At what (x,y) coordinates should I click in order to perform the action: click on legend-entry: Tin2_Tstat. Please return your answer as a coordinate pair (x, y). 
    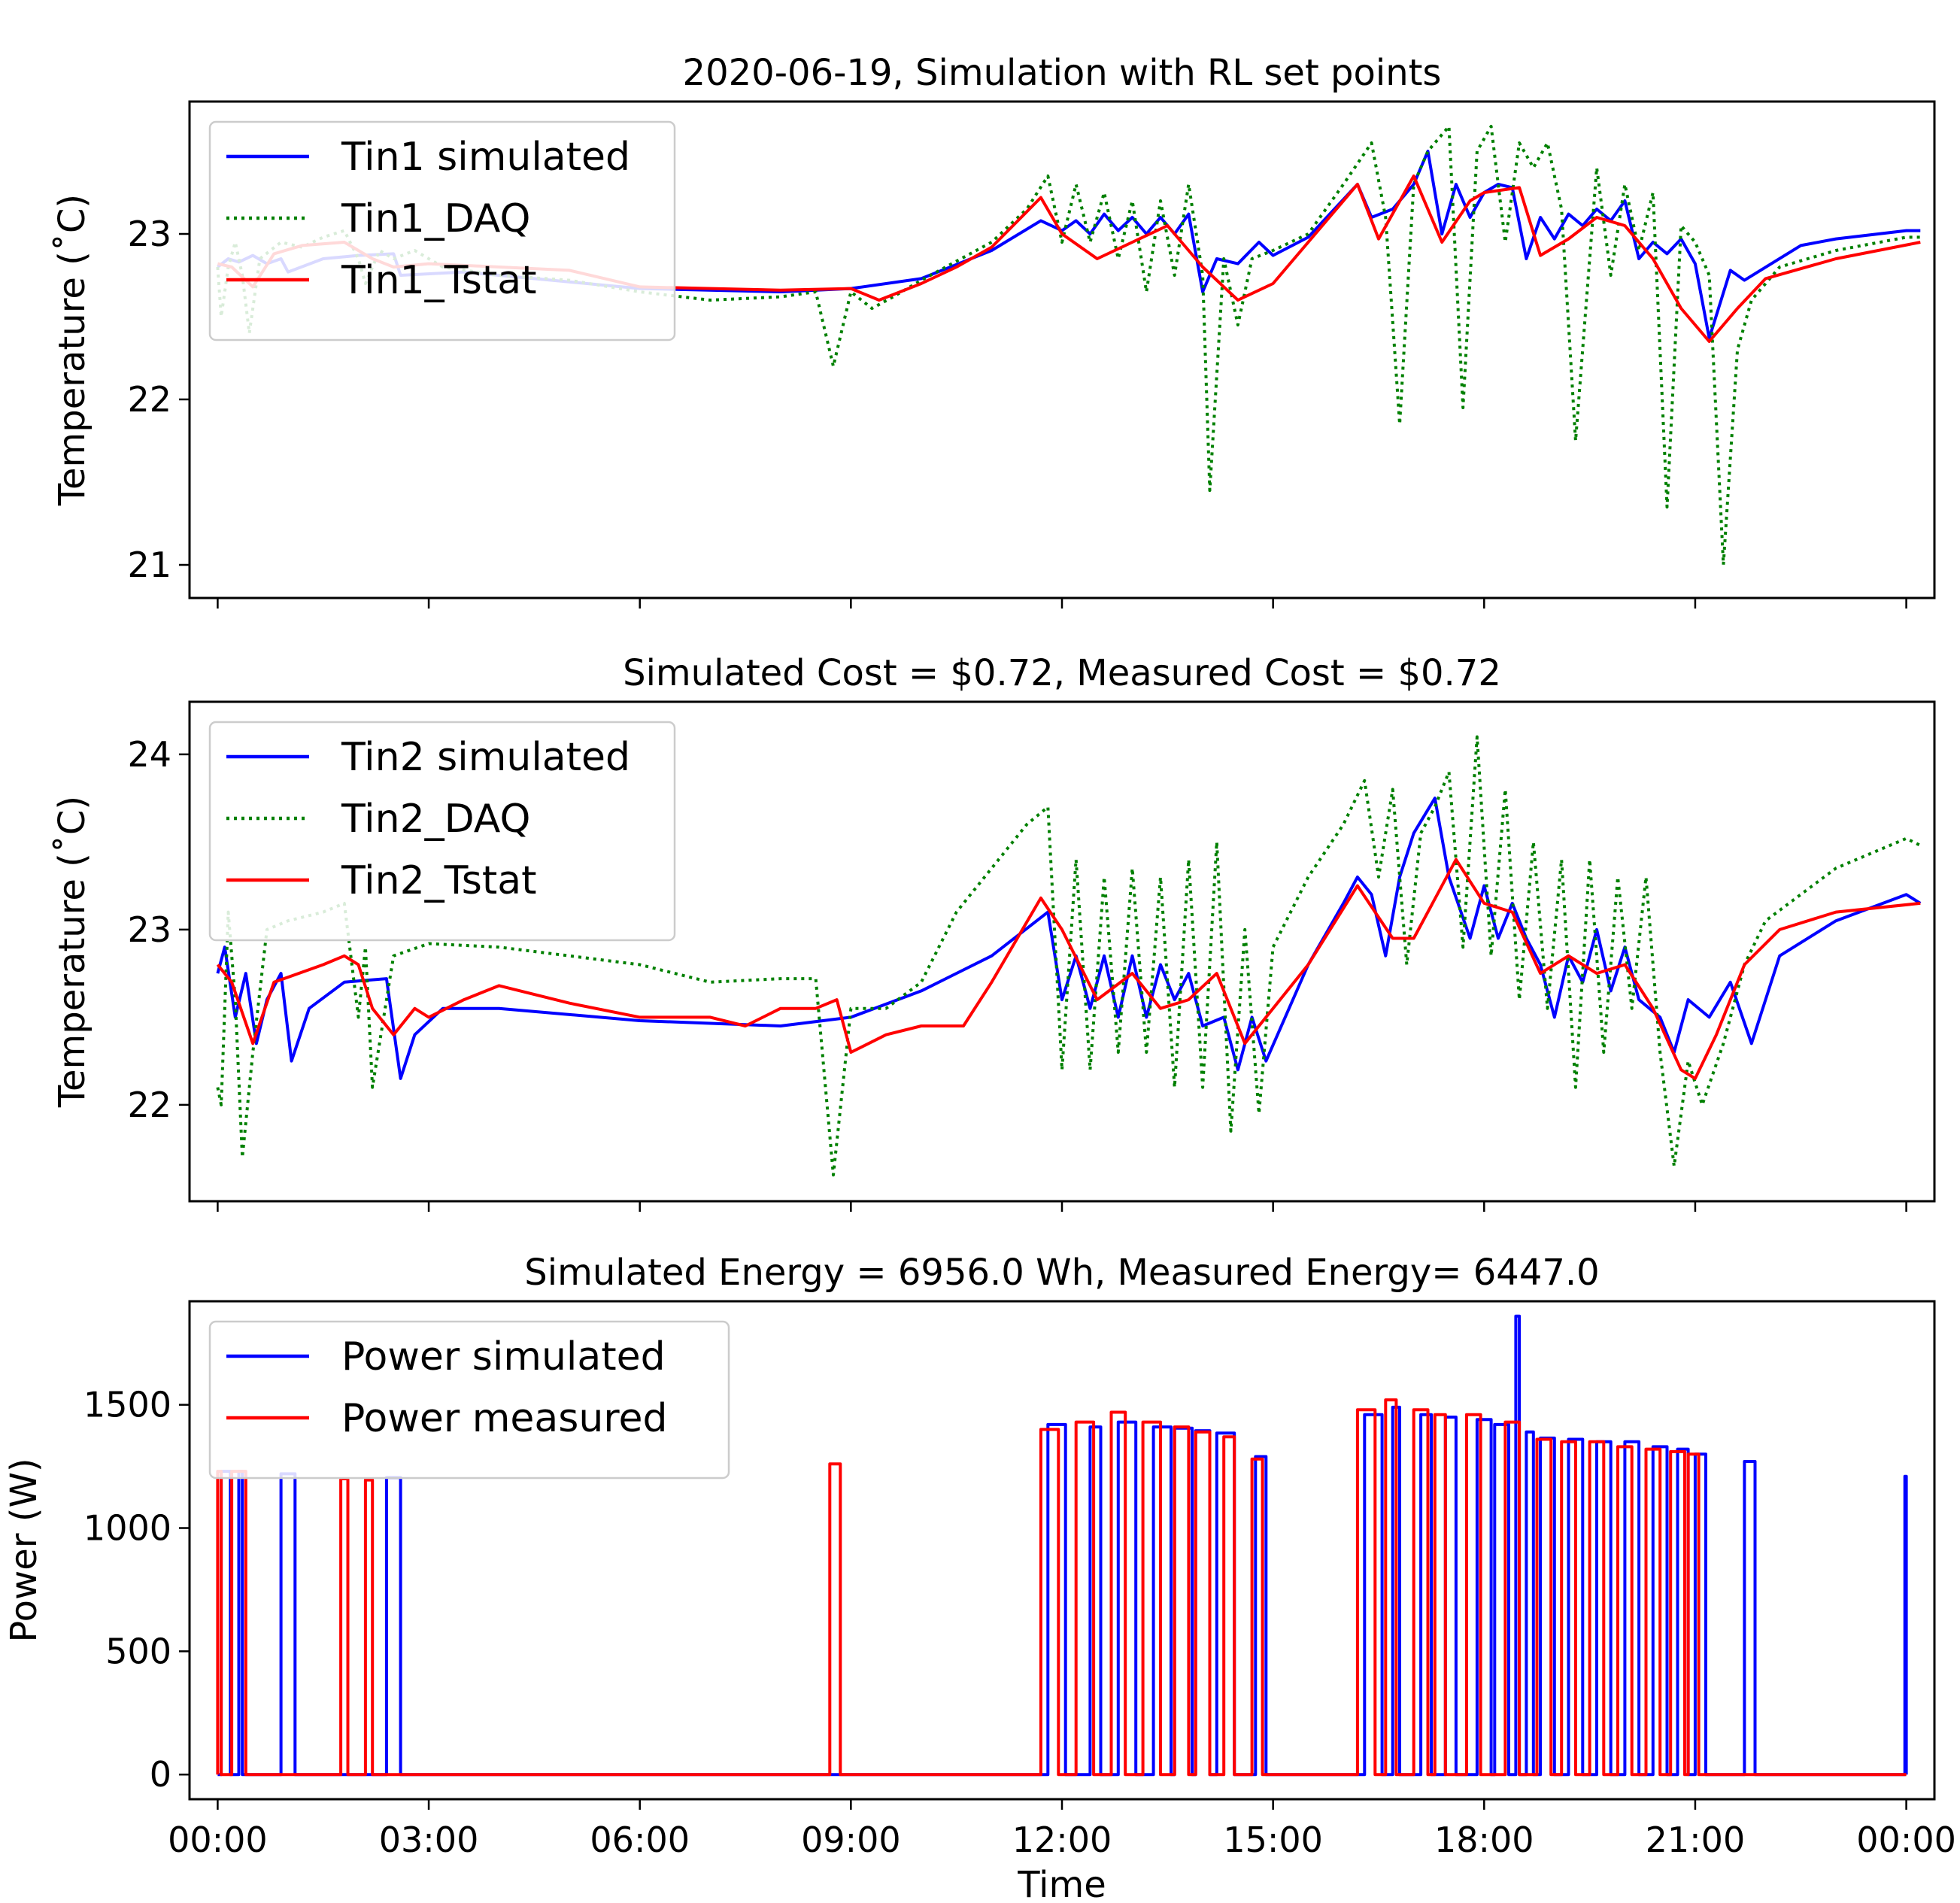
    Looking at the image, I should click on (439, 880).